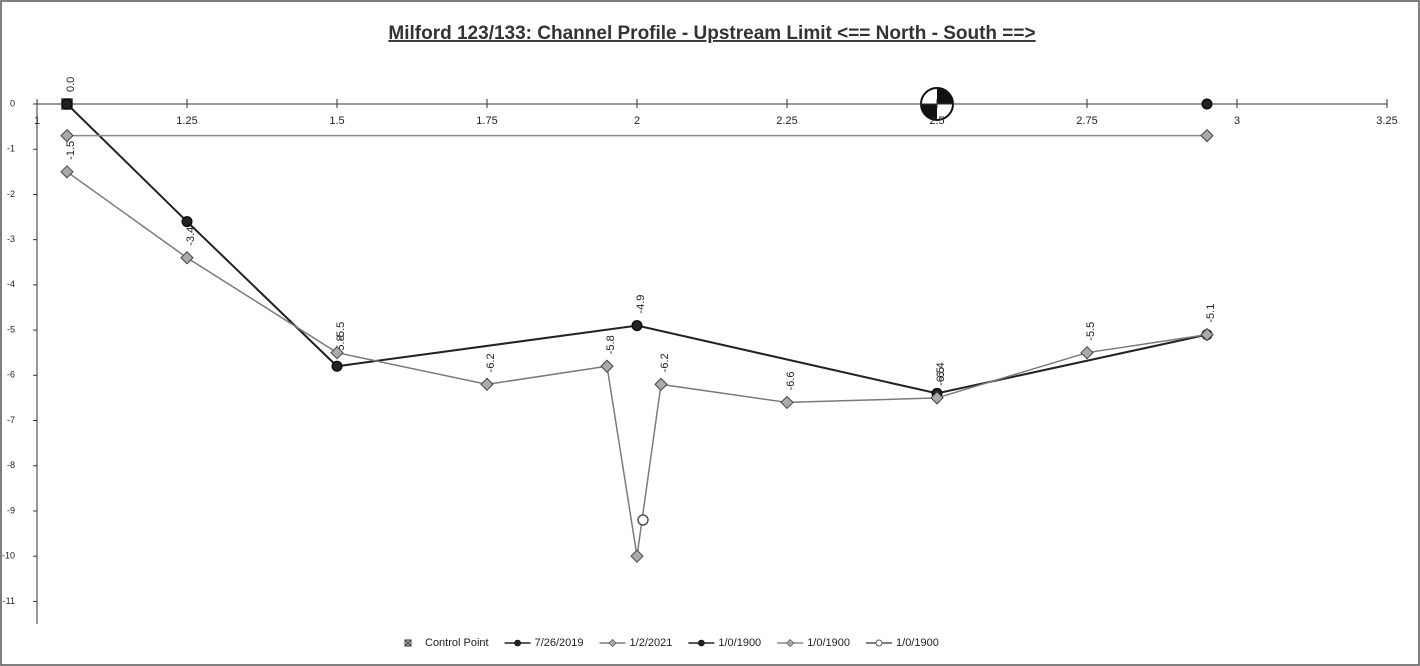  I want to click on x-tick-label: 3, so click(1237, 121).